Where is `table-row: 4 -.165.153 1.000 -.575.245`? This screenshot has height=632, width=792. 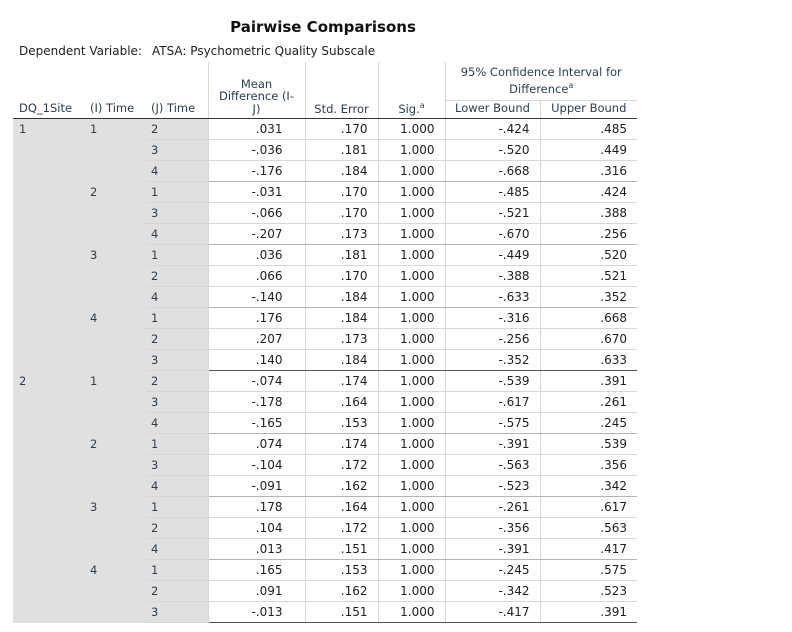
table-row: 4 -.165.153 1.000 -.575.245 is located at coordinates (325, 423).